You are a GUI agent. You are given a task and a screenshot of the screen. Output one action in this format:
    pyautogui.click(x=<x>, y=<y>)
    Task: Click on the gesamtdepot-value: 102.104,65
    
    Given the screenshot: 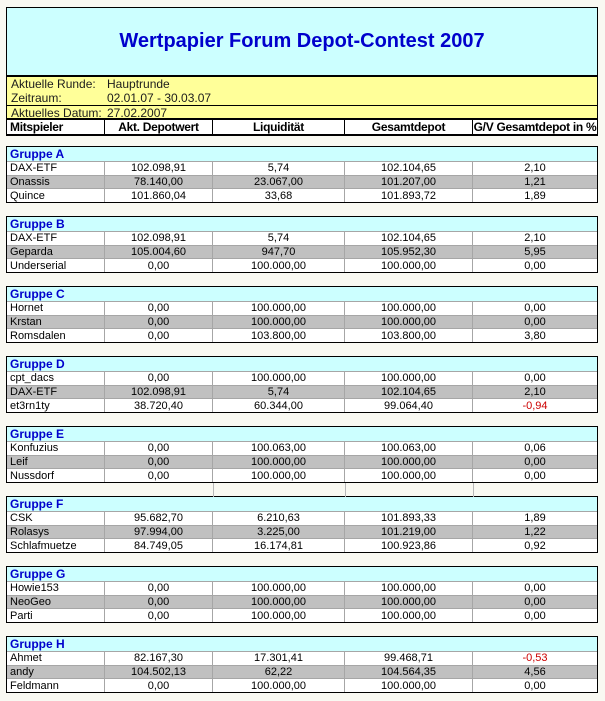 What is the action you would take?
    pyautogui.click(x=409, y=238)
    